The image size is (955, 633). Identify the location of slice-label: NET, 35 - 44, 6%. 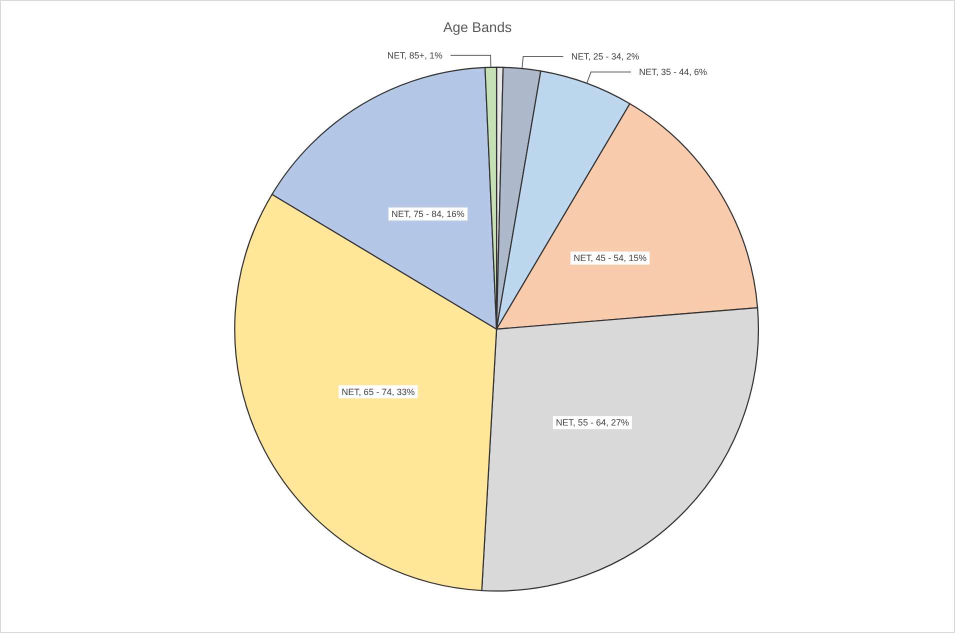
(672, 72).